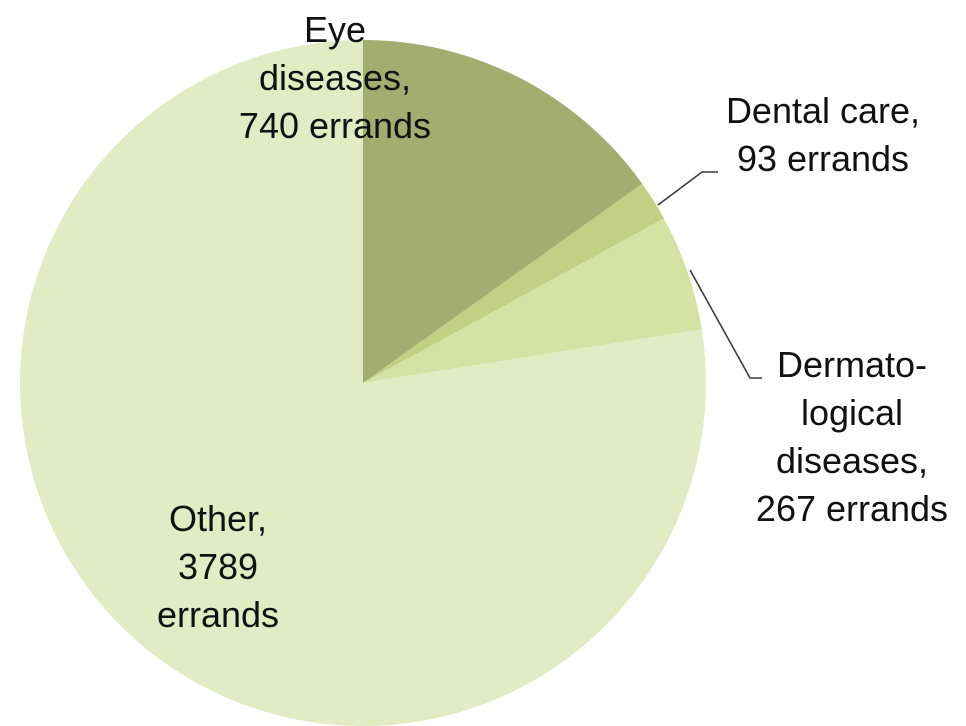 The image size is (966, 726). What do you see at coordinates (725, 324) in the screenshot?
I see `leader-line-dermatological-diseases` at bounding box center [725, 324].